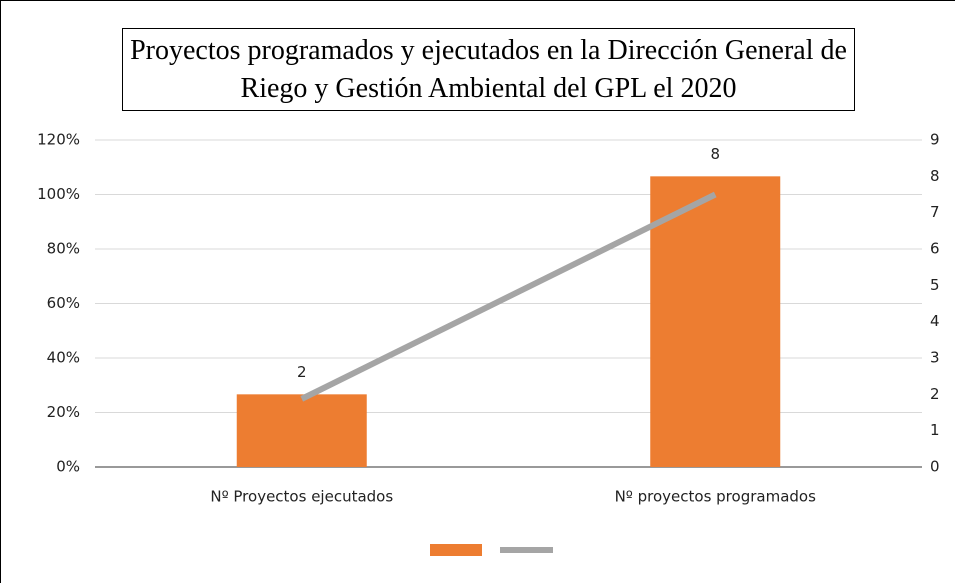 Image resolution: width=955 pixels, height=583 pixels. I want to click on y2-tick-label: 5, so click(935, 285).